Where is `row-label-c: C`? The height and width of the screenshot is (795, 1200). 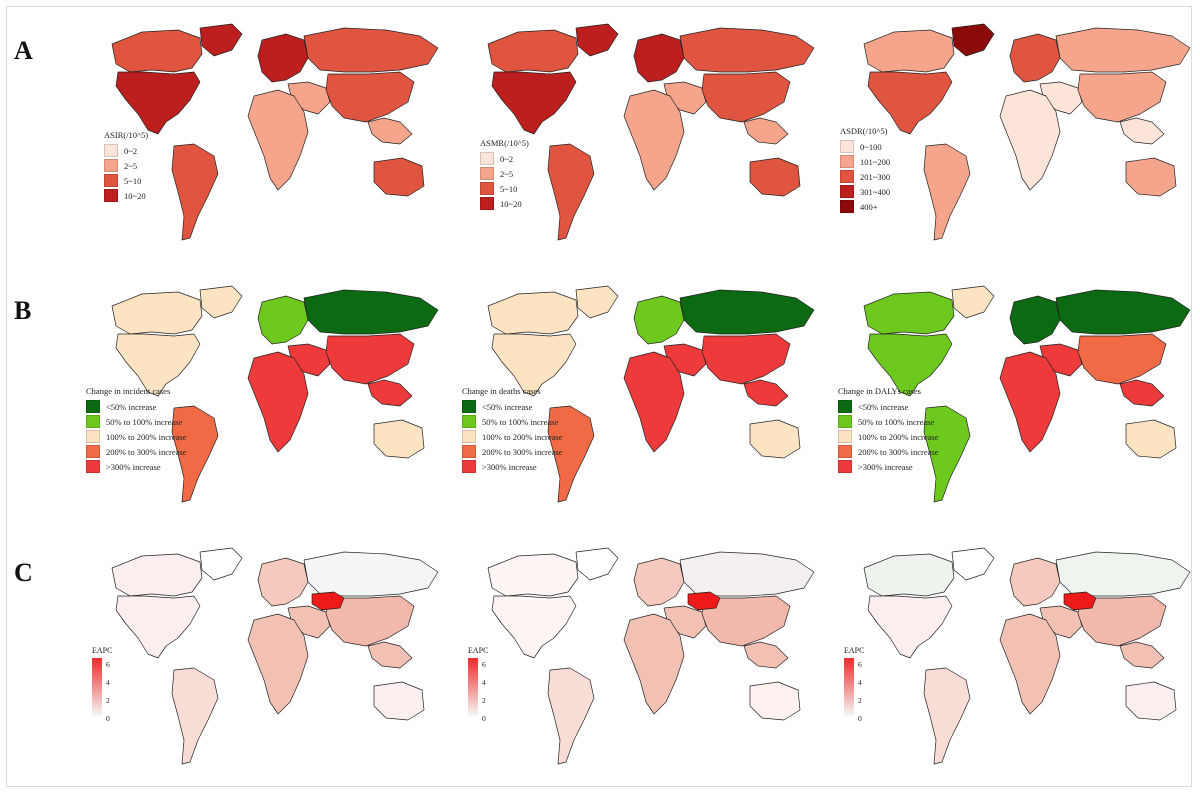
row-label-c: C is located at coordinates (23, 572).